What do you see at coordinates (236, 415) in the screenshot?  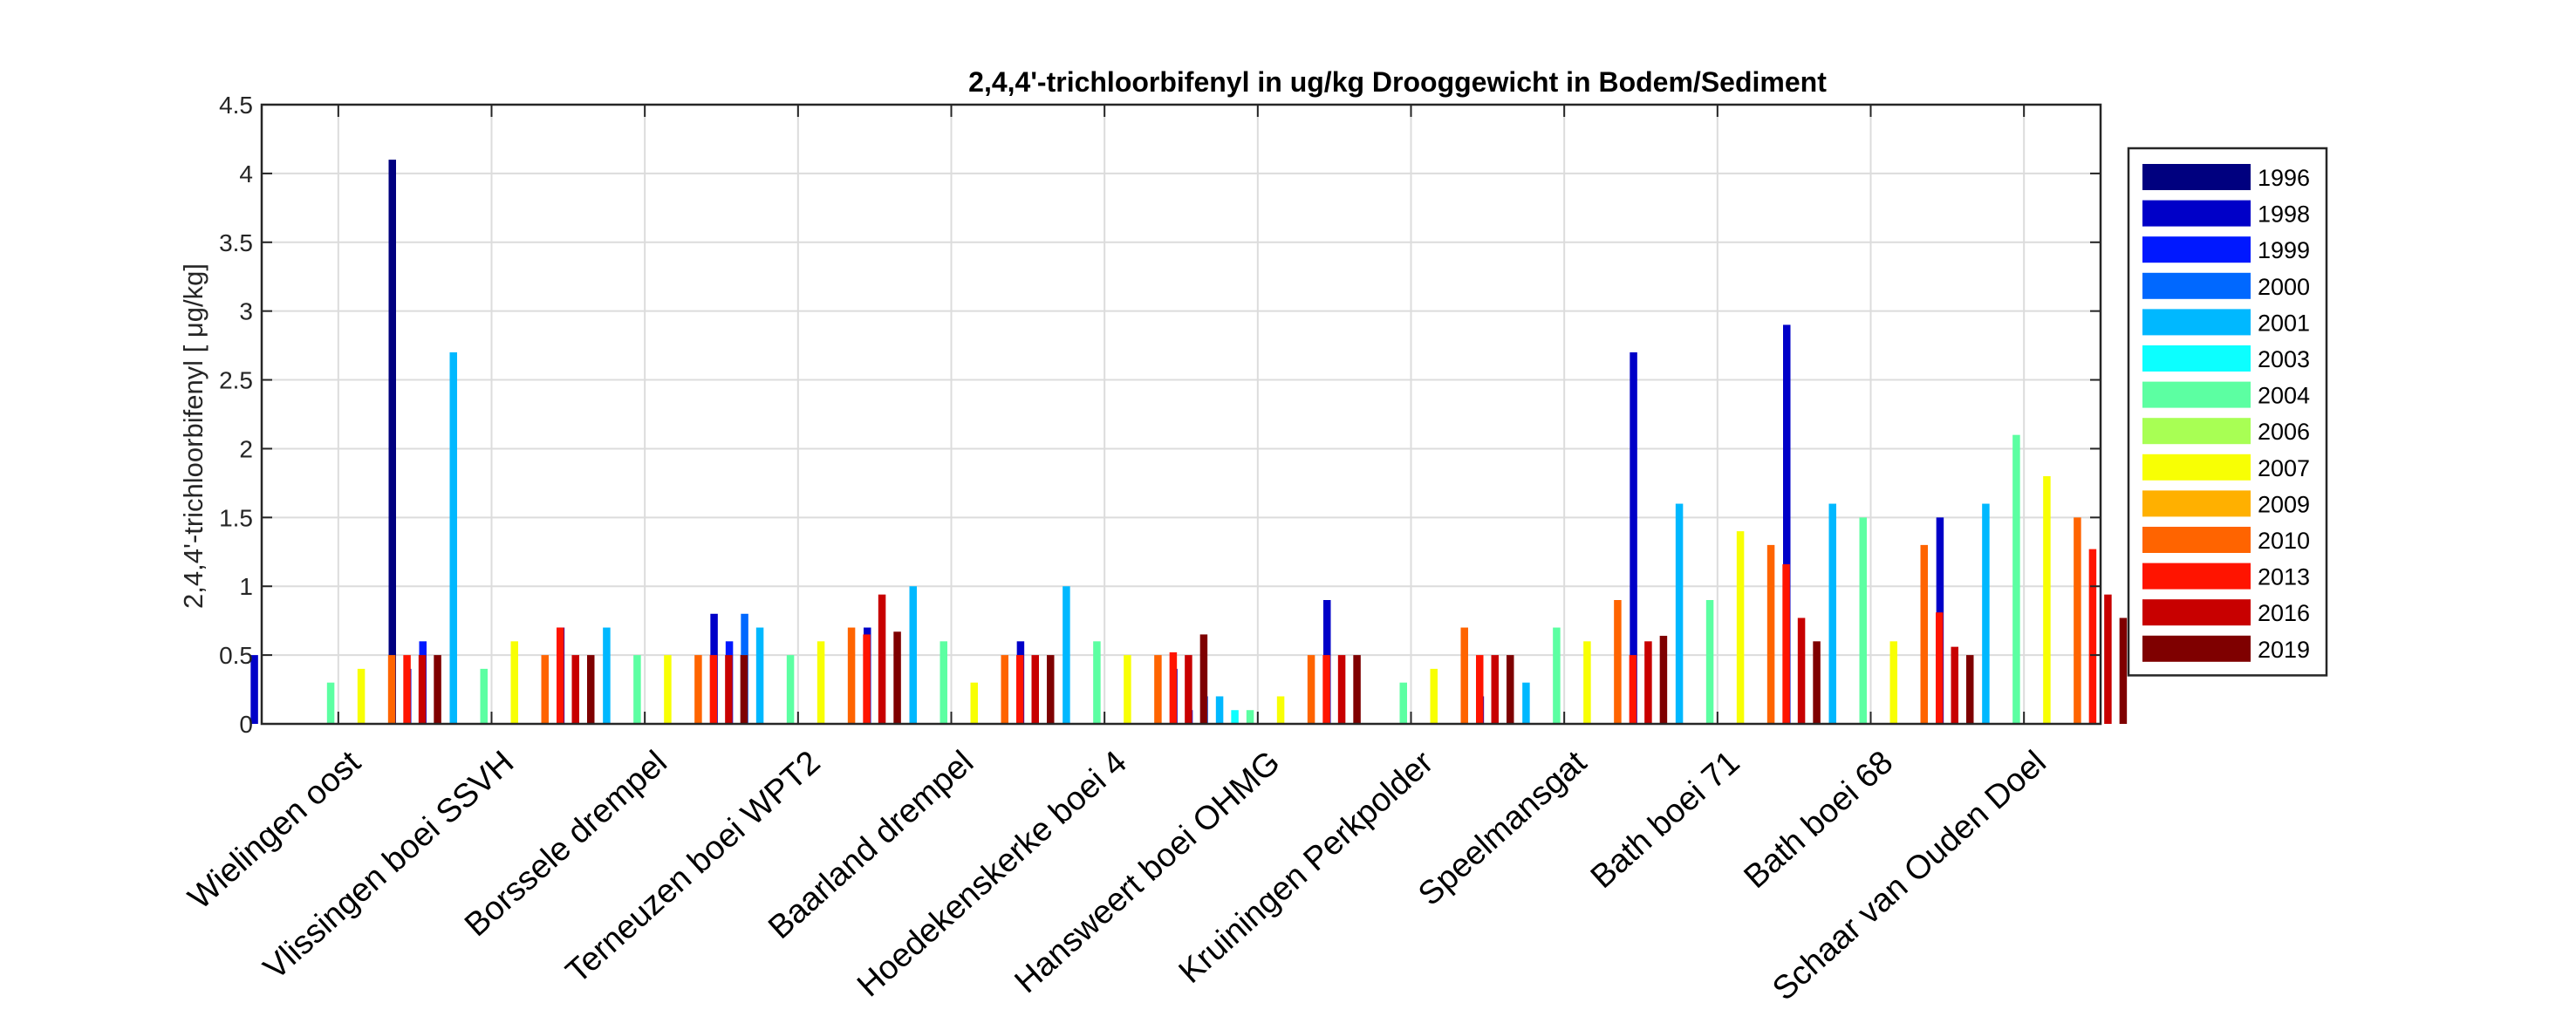 I see `y-tick-labels: 0 0.5 1 1.5 2 2.5 3 3.5 4 4.5` at bounding box center [236, 415].